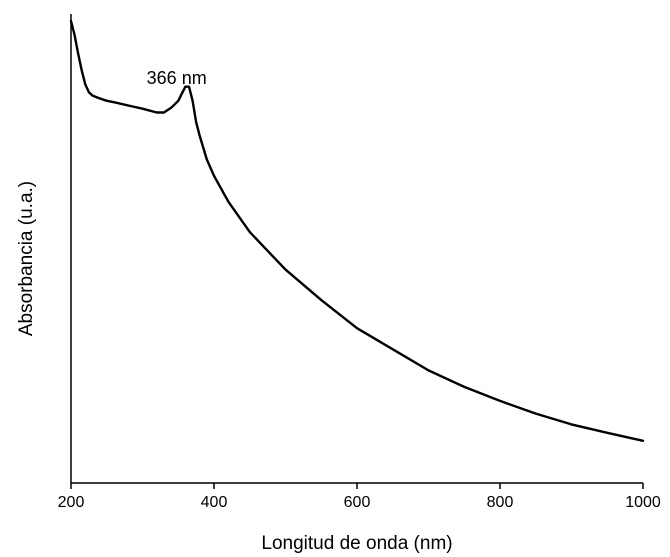 The image size is (670, 557). I want to click on x-tick-label: 400, so click(214, 502).